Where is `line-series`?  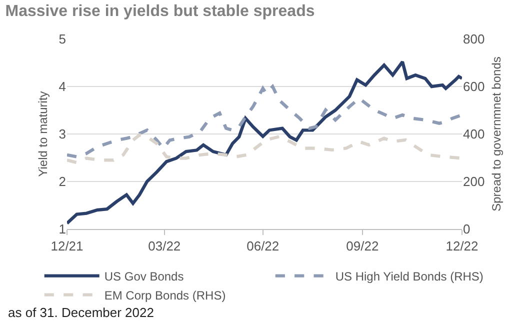 line-series is located at coordinates (264, 148).